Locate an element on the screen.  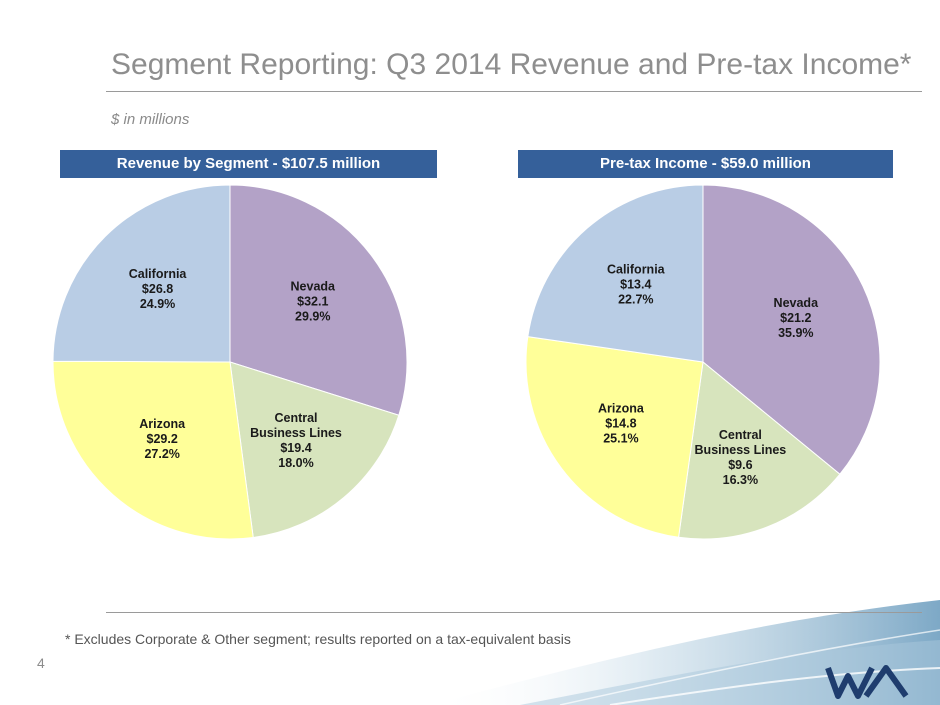
revenue-label-arizona: Arizona $29.2 27.2% is located at coordinates (162, 439).